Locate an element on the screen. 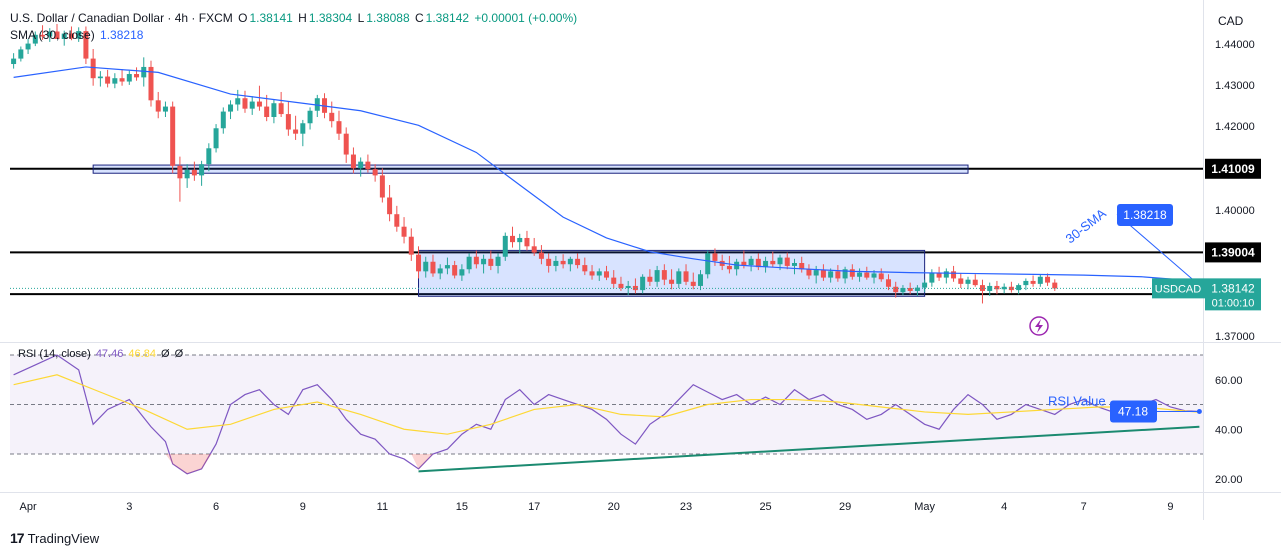  brand-name: TradingView is located at coordinates (63, 538).